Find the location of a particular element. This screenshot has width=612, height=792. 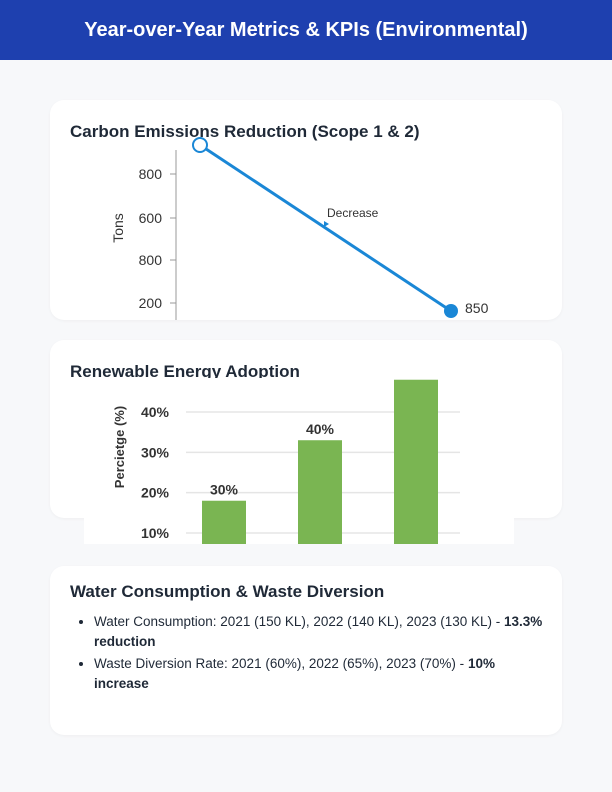

y-tick-label: 600 is located at coordinates (151, 218).